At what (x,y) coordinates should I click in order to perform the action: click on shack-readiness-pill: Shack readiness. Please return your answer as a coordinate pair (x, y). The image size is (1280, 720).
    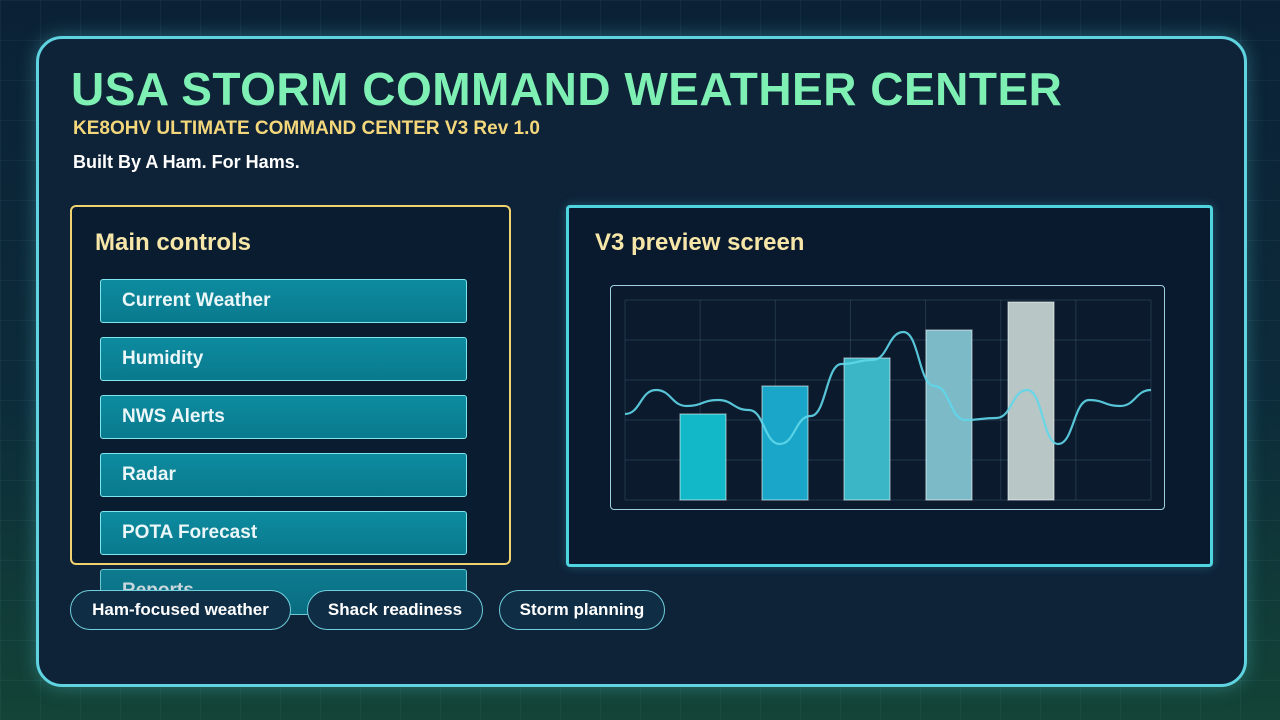
    Looking at the image, I should click on (395, 610).